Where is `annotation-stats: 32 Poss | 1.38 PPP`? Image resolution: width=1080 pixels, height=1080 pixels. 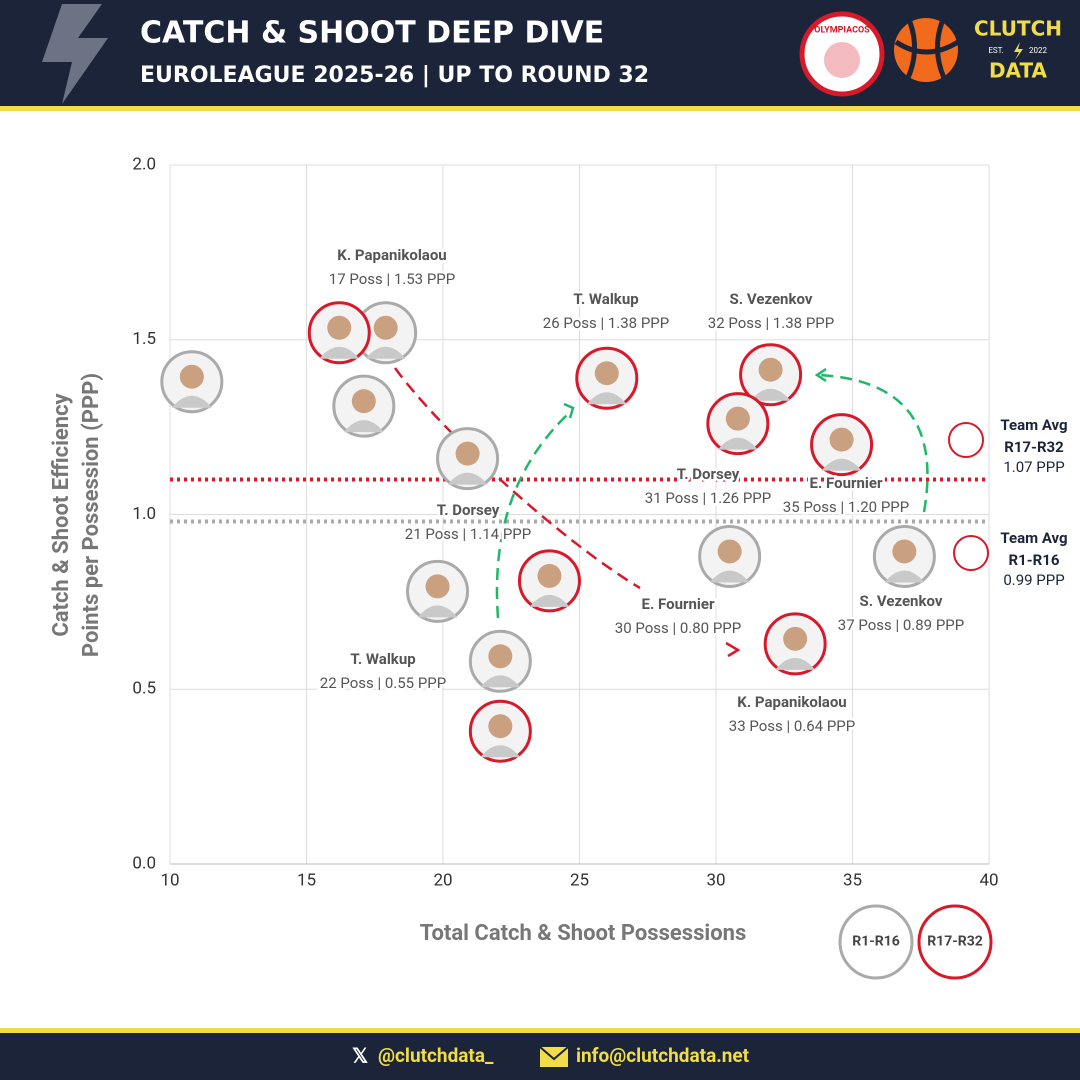
annotation-stats: 32 Poss | 1.38 PPP is located at coordinates (771, 323).